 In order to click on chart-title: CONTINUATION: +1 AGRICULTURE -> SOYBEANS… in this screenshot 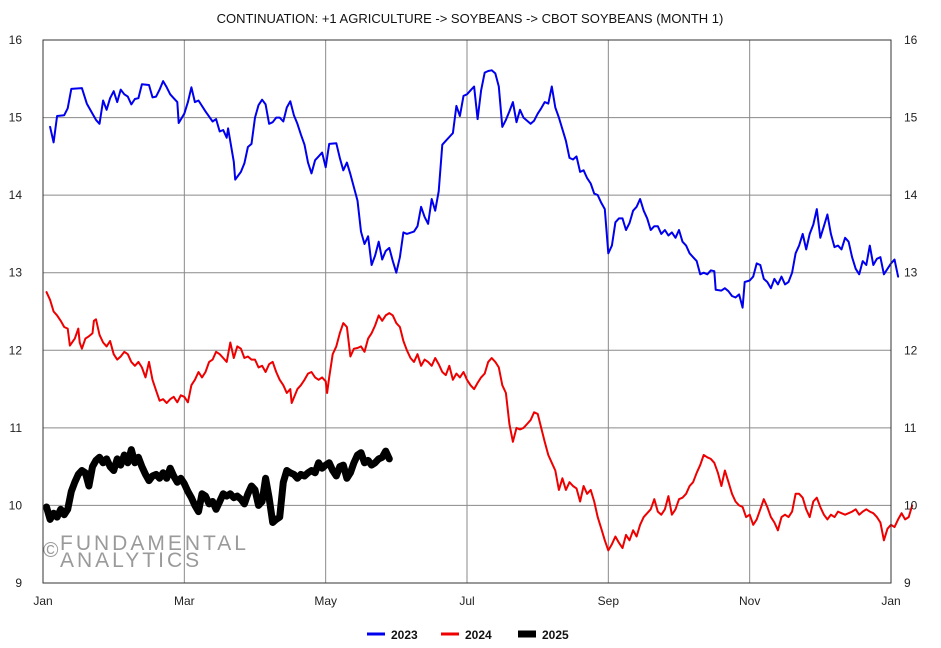, I will do `click(470, 18)`.